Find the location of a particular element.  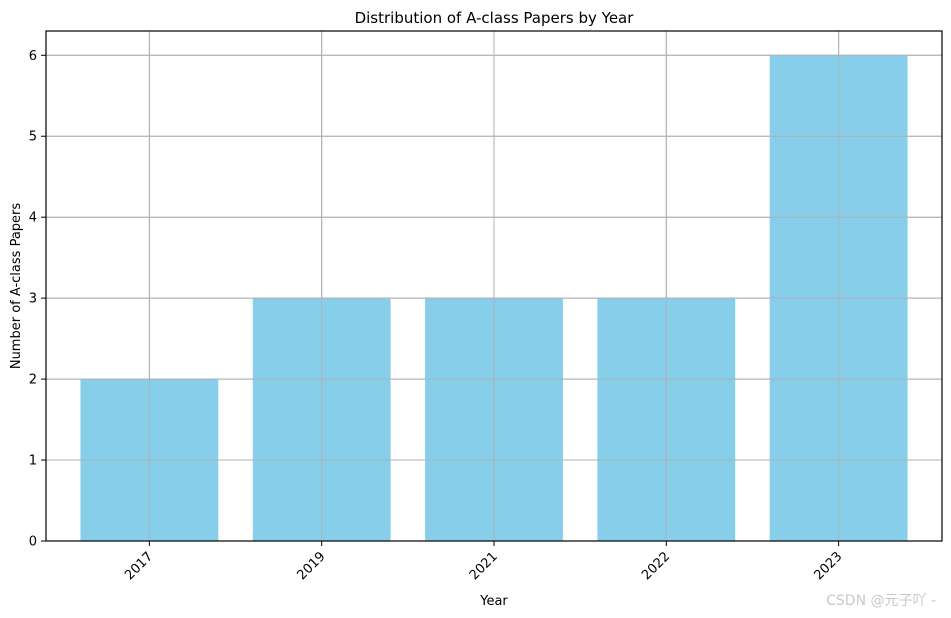

y-tick-label: 4 is located at coordinates (33, 218).